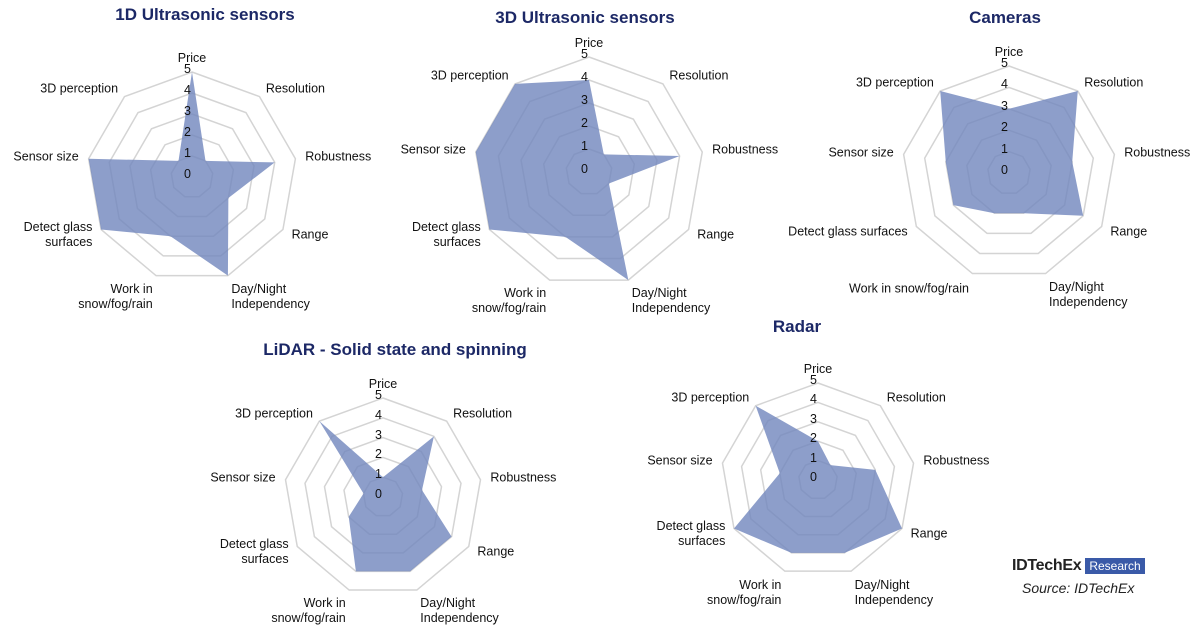  I want to click on source-note: Source: IDTechEx, so click(1078, 588).